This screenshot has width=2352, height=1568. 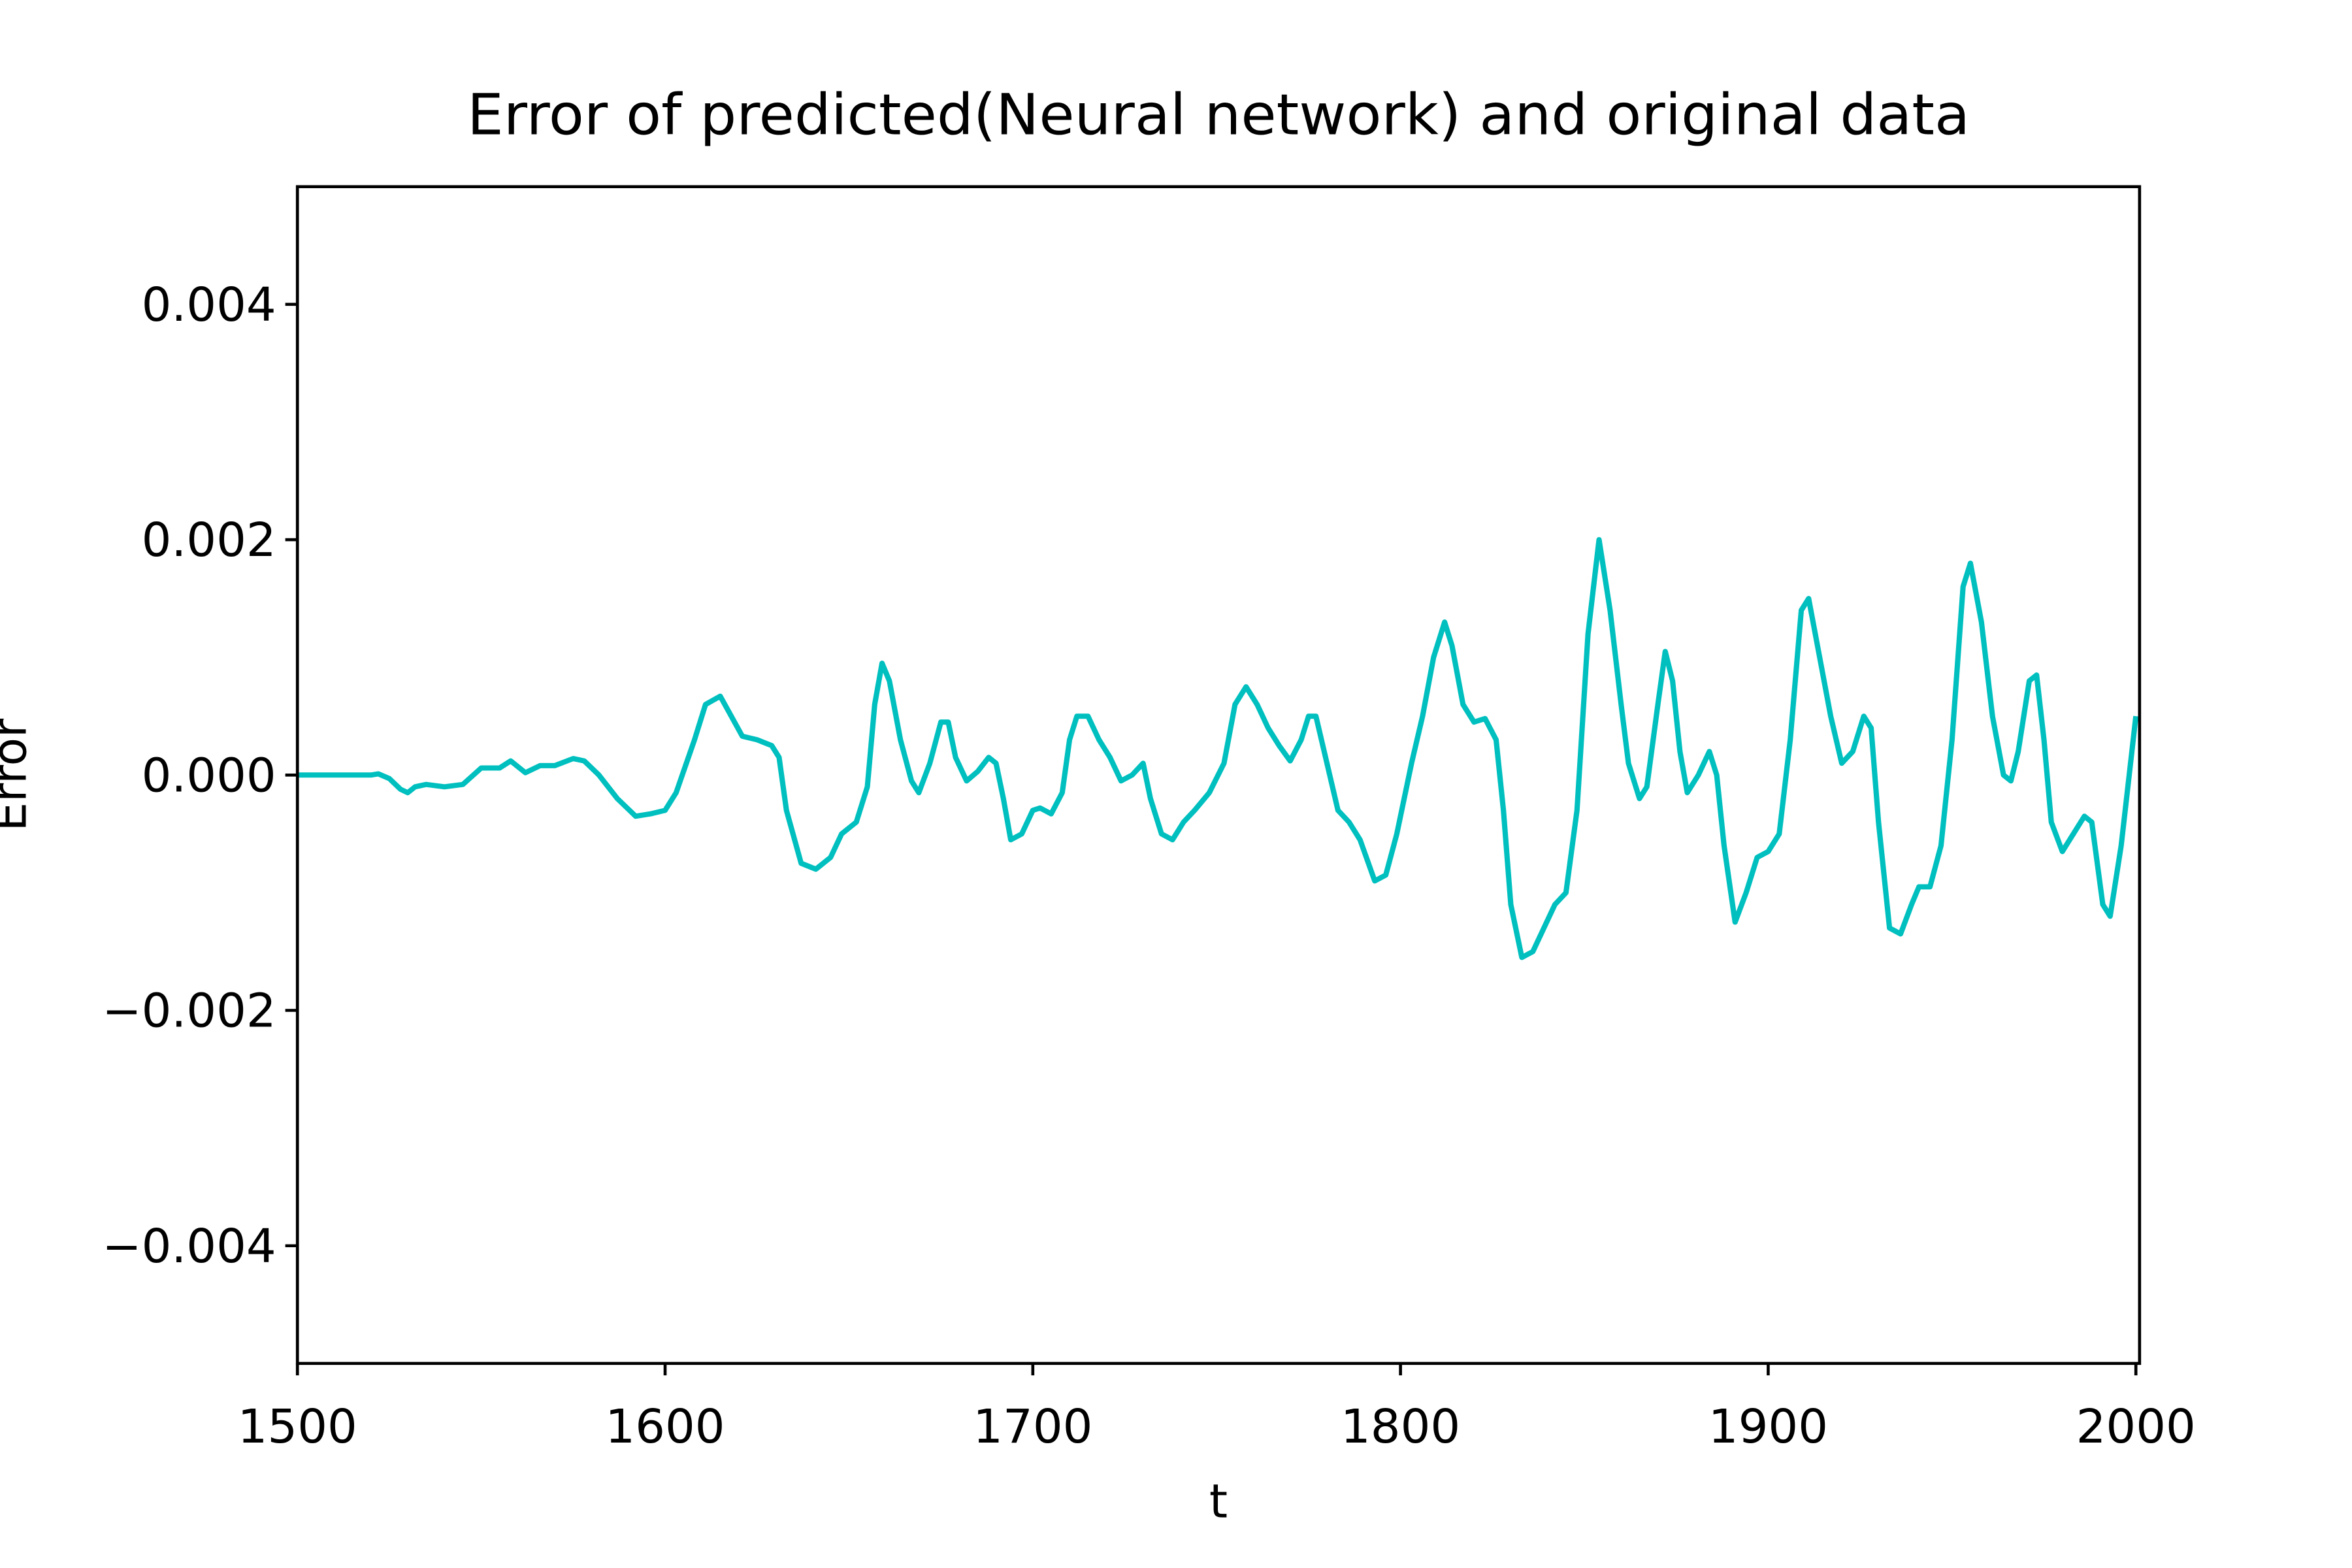 What do you see at coordinates (1768, 1427) in the screenshot?
I see `x-tick-label: 1900` at bounding box center [1768, 1427].